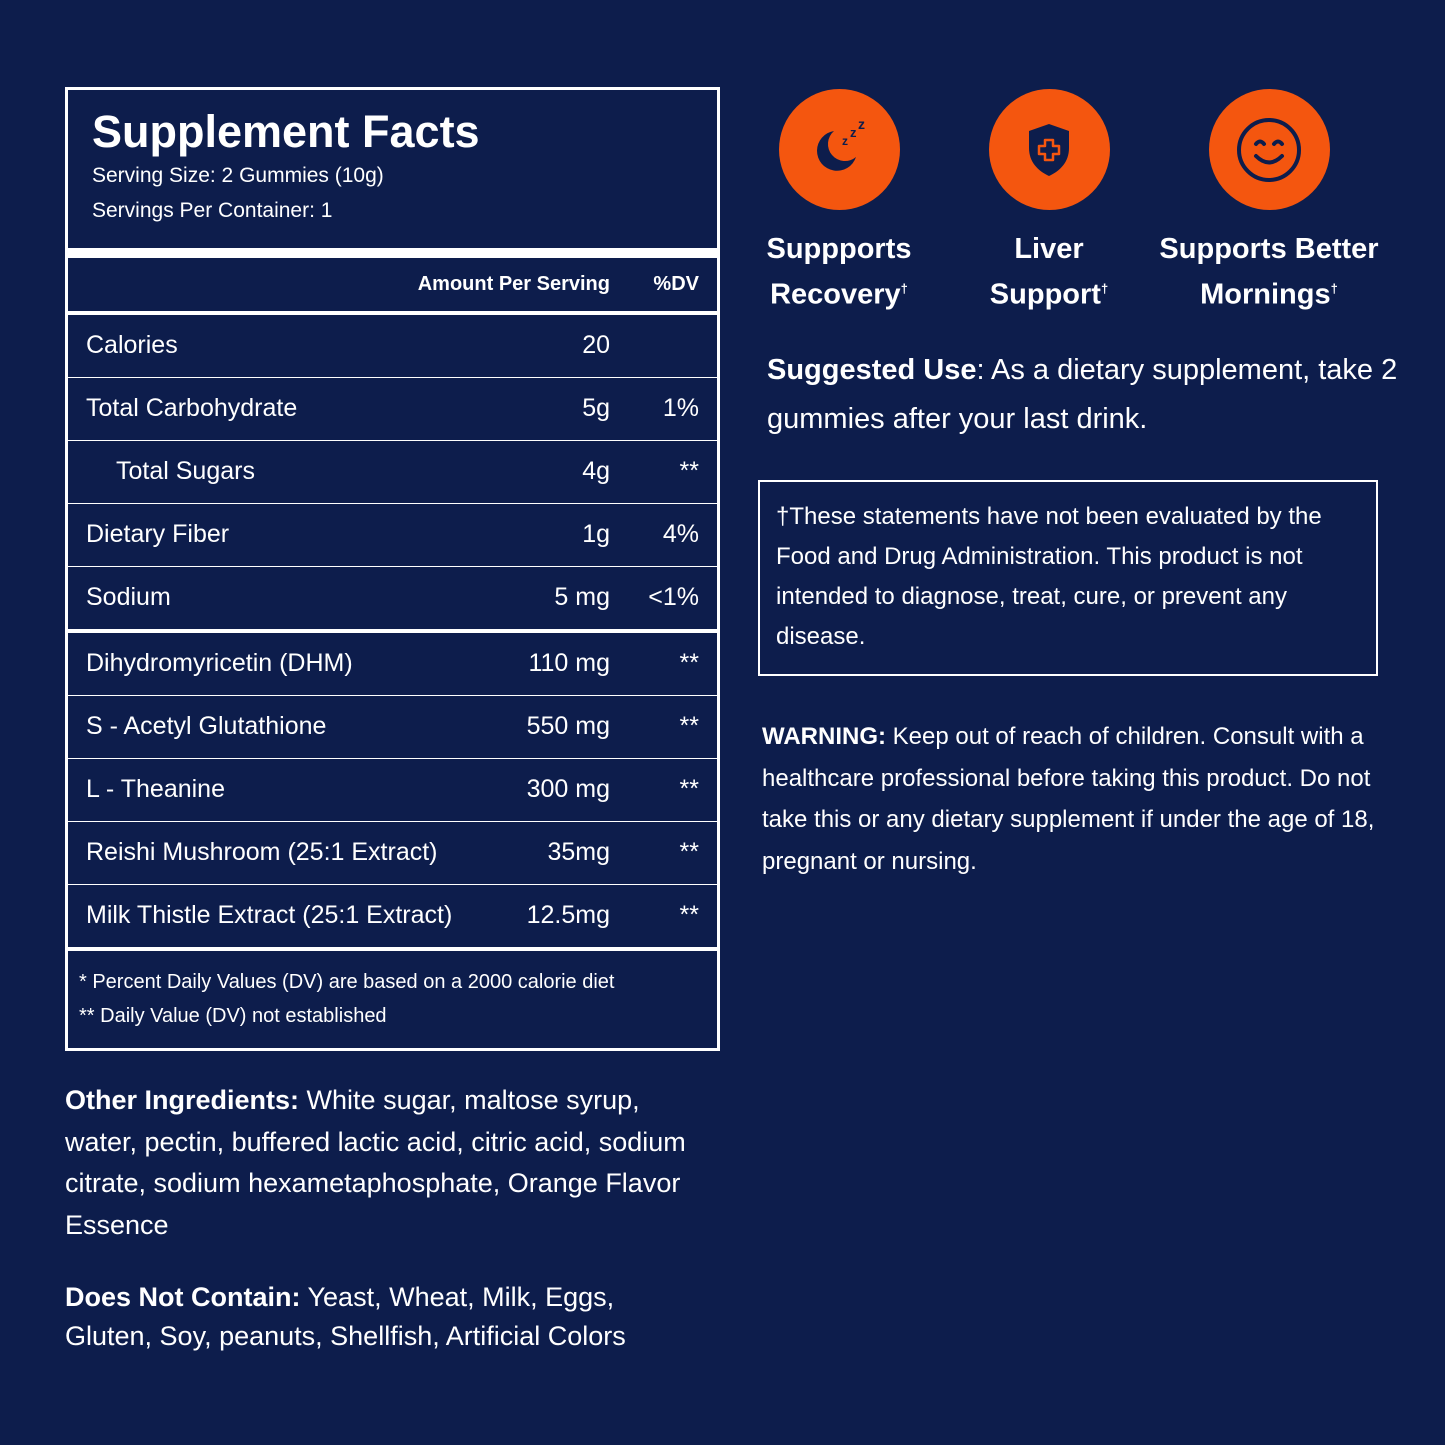  I want to click on serving-size: Serving Size: 2 Gummies (10g), so click(238, 175).